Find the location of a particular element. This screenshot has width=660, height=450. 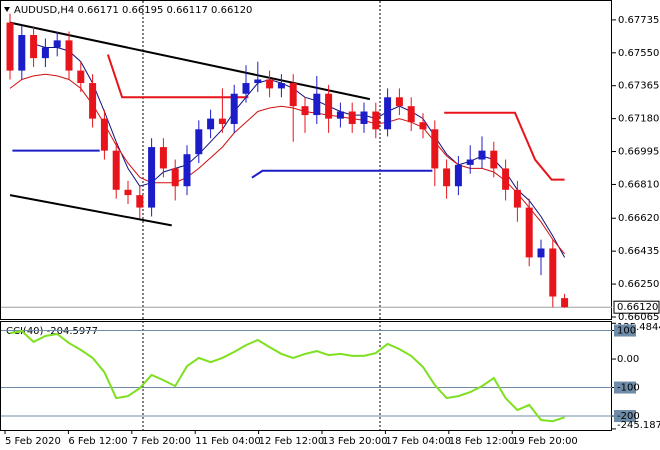

y-tick-label: 0.66810 is located at coordinates (638, 184).